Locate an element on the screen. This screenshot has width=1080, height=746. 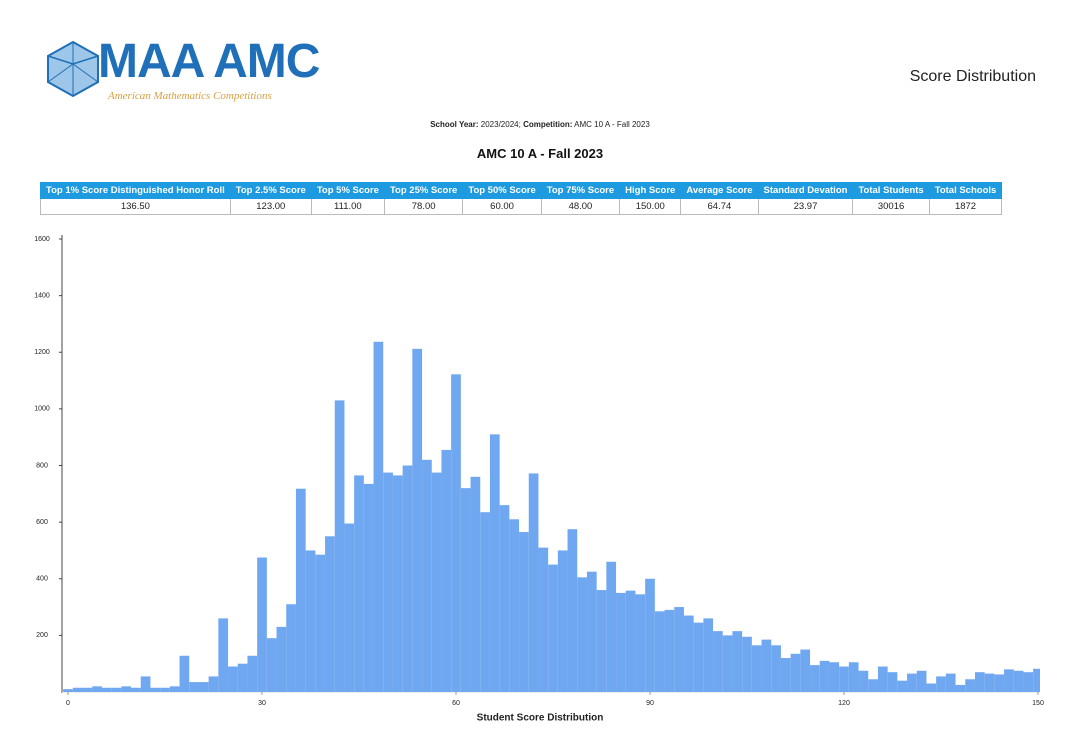
y-tick-label: 1000 is located at coordinates (42, 409).